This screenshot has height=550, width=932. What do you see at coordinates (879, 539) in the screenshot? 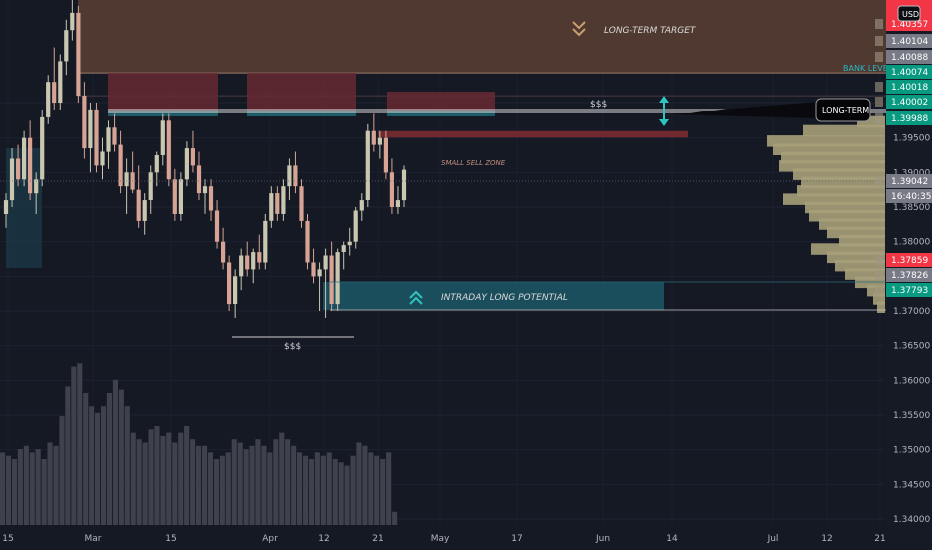
I see `time-tick-label: 21` at bounding box center [879, 539].